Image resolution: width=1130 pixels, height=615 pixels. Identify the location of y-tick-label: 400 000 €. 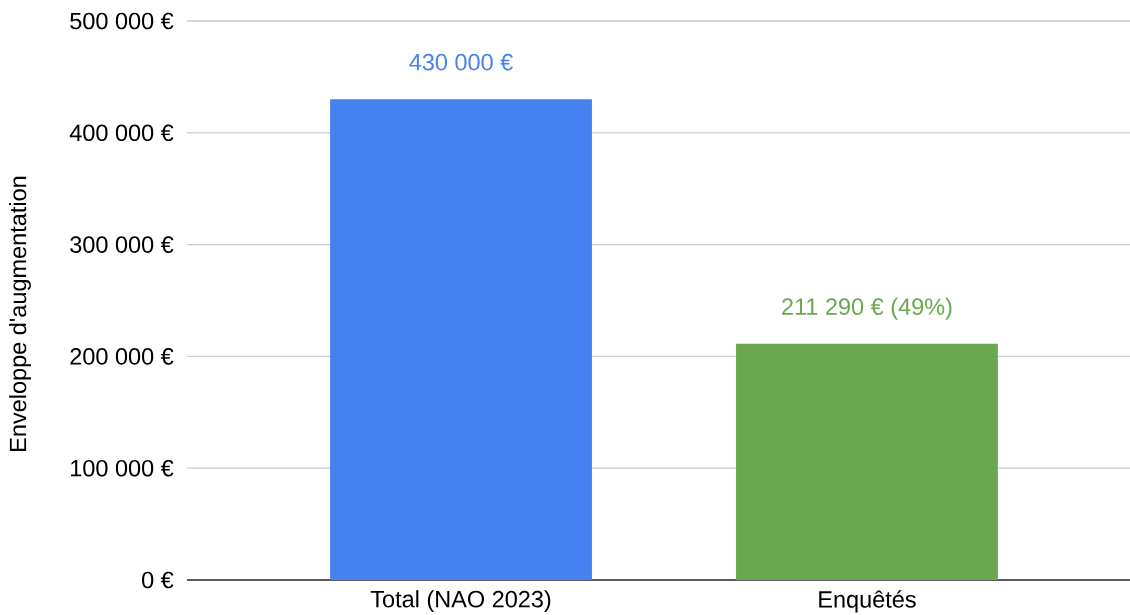
(121, 133).